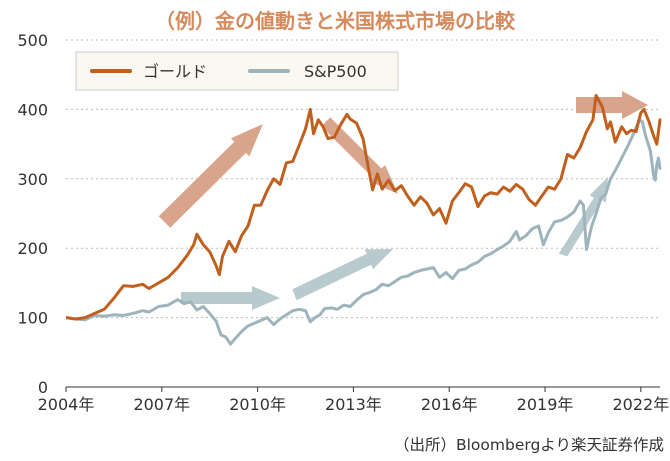  I want to click on sp500-uptrend-arrow, so click(342, 275).